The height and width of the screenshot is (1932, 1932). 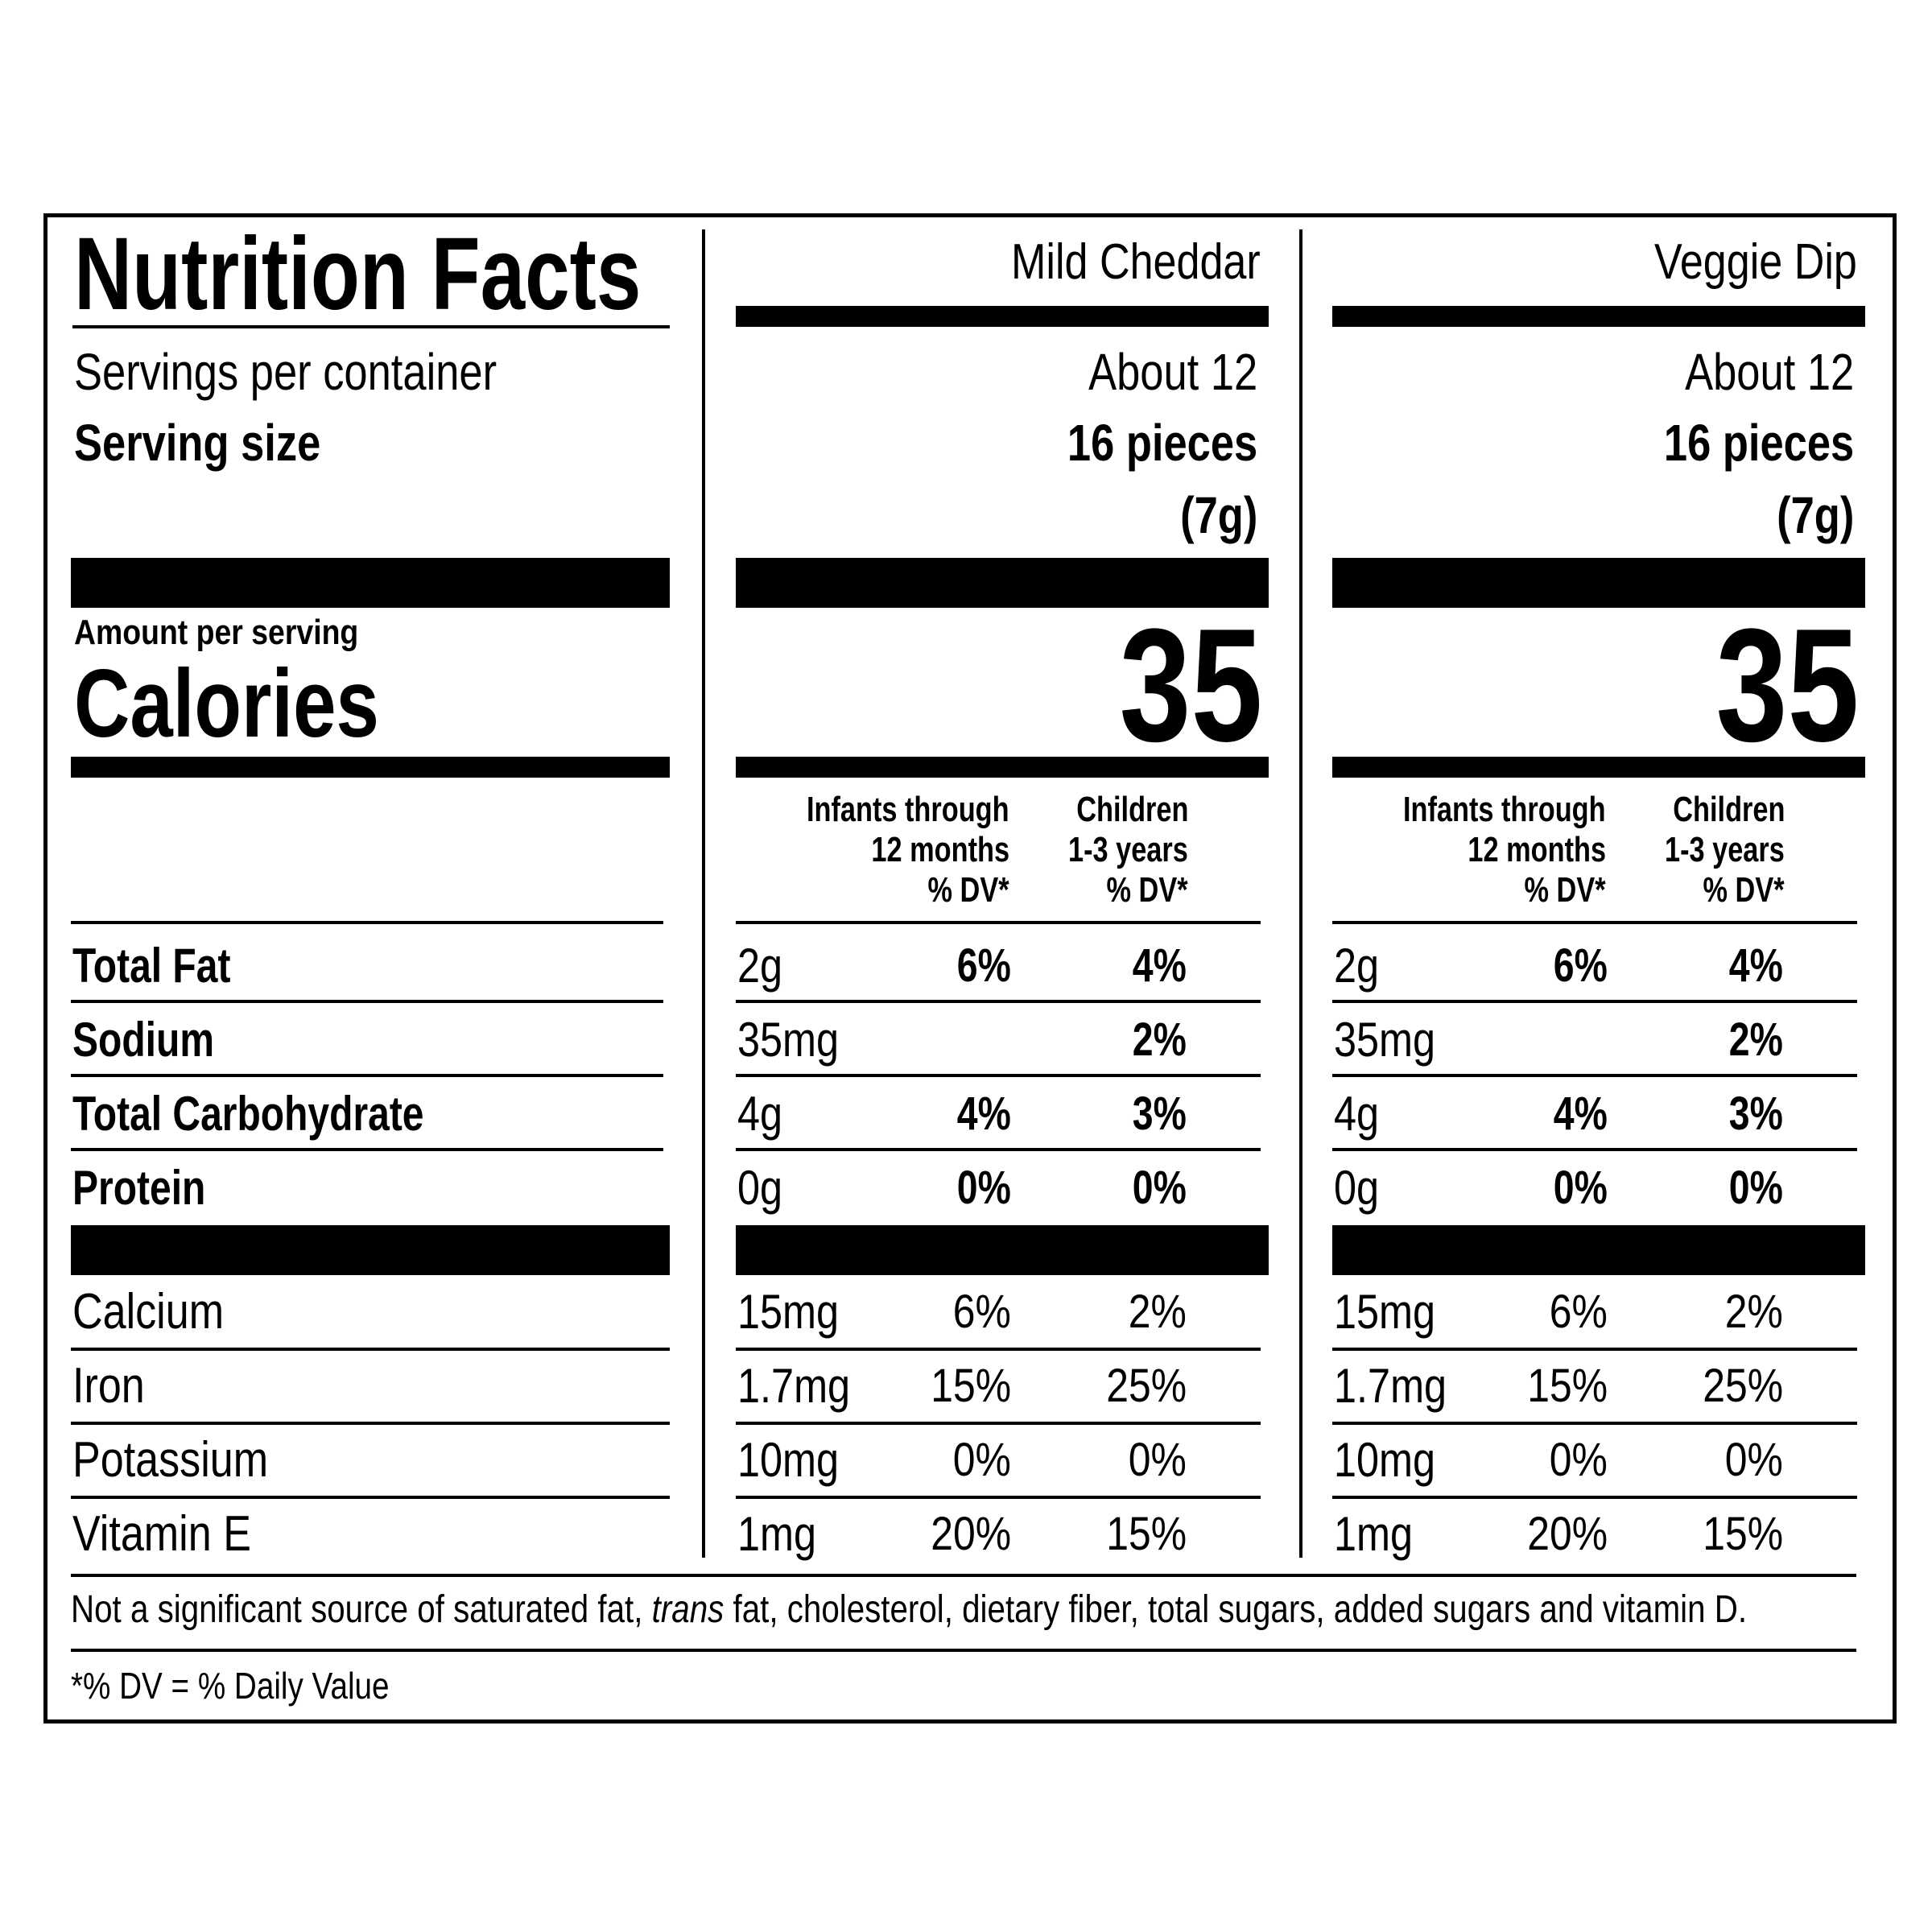 What do you see at coordinates (216, 632) in the screenshot?
I see `amount-per-serving-label: Amount per serving` at bounding box center [216, 632].